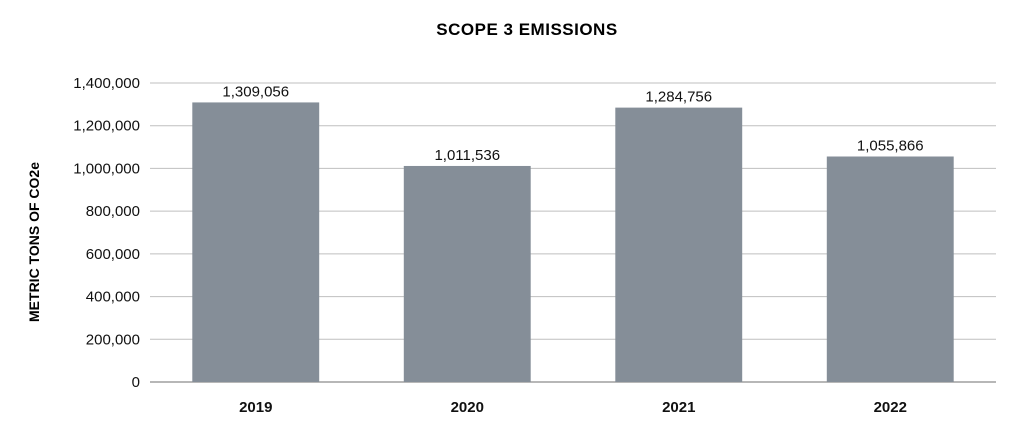 The height and width of the screenshot is (433, 1024). Describe the element at coordinates (106, 83) in the screenshot. I see `y-tick-label: 1,400,000` at that location.